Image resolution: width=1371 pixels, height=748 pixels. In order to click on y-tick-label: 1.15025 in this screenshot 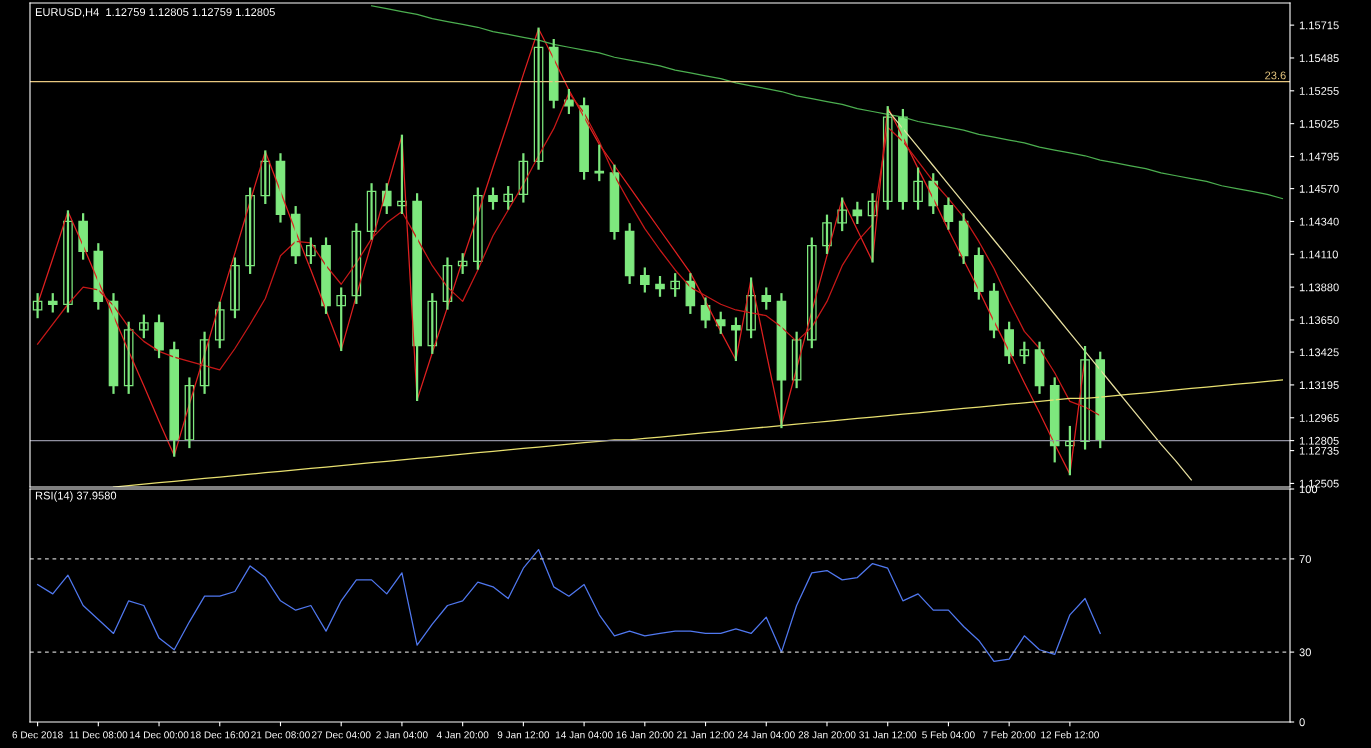, I will do `click(1319, 123)`.